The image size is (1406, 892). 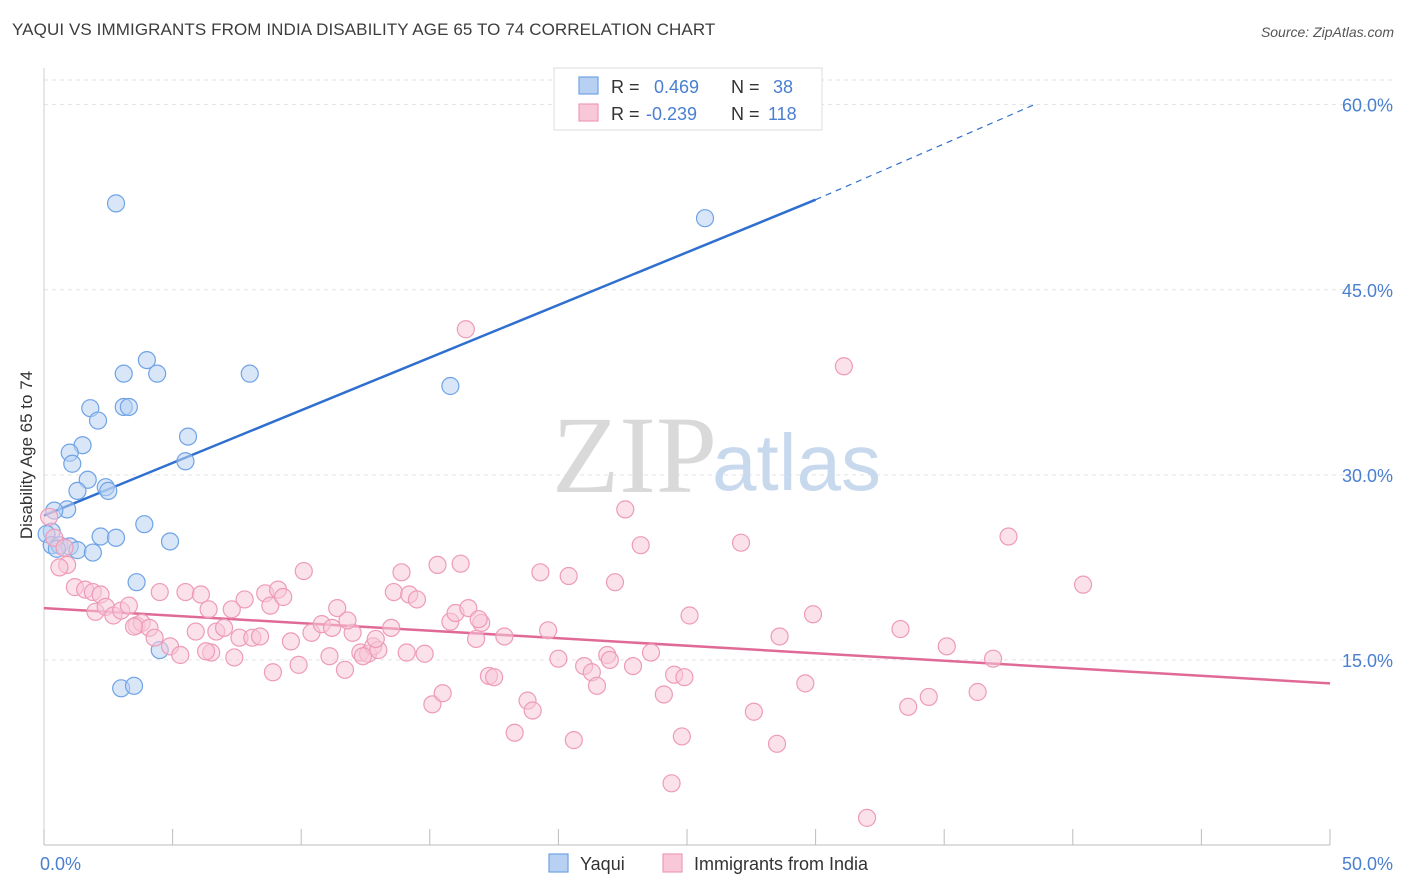 What do you see at coordinates (1327, 32) in the screenshot?
I see `chart-source: Source: ZipAtlas.com` at bounding box center [1327, 32].